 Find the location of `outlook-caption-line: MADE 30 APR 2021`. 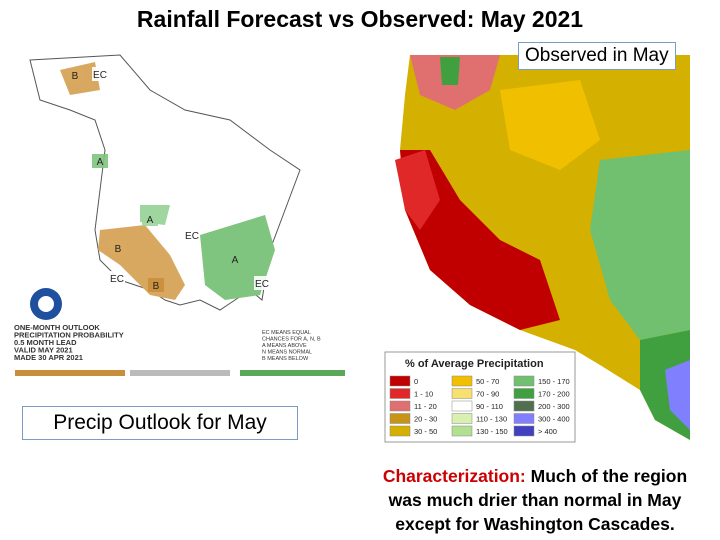

outlook-caption-line: MADE 30 APR 2021 is located at coordinates (48, 357).